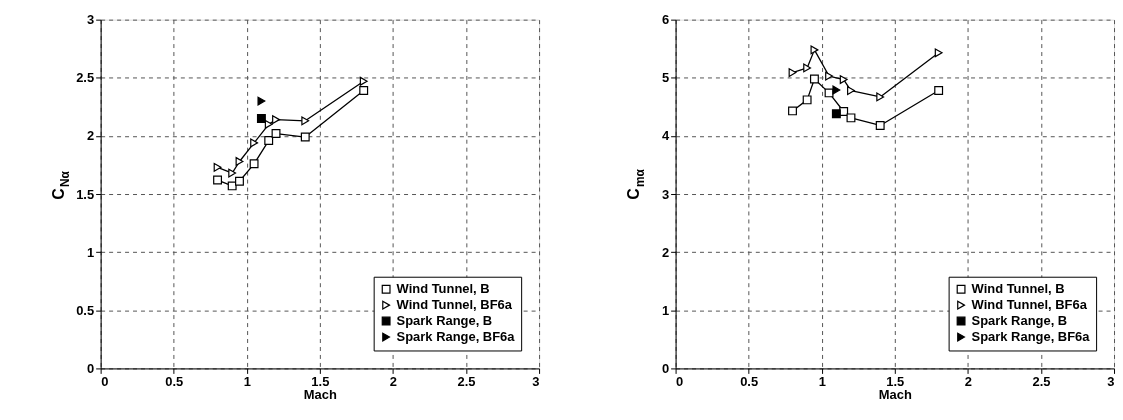 The width and height of the screenshot is (1123, 420). I want to click on y-axis-title: Cmα, so click(635, 184).